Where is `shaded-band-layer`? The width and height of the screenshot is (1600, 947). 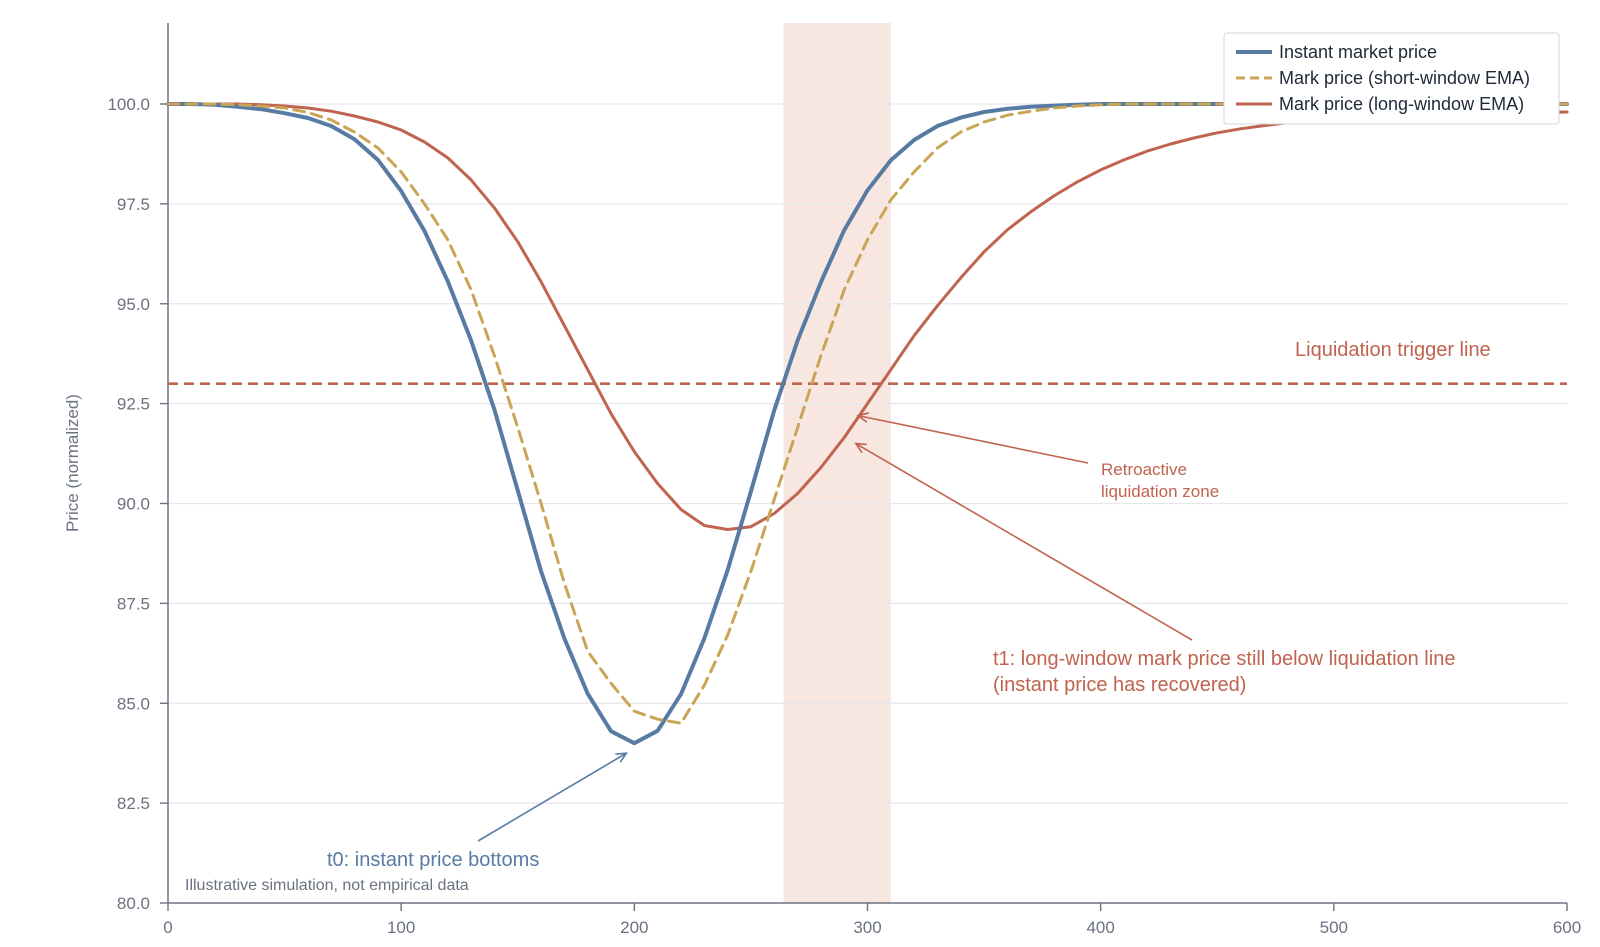
shaded-band-layer is located at coordinates (837, 463).